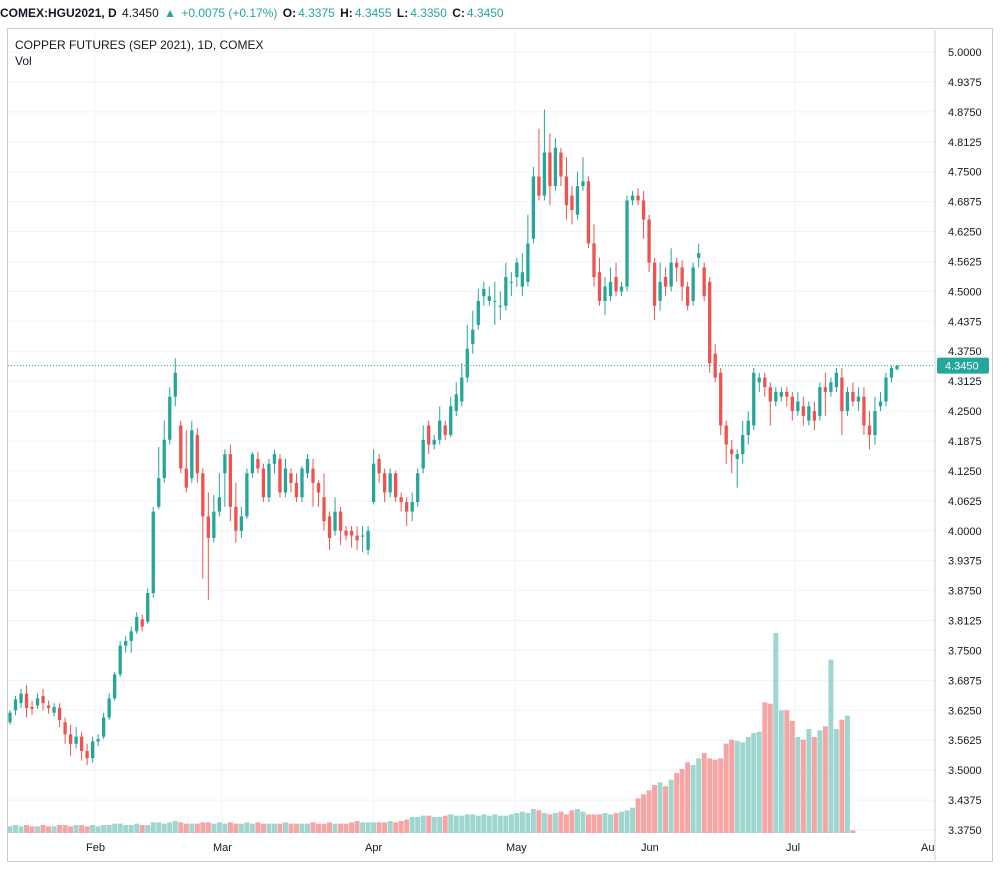 Image resolution: width=1000 pixels, height=869 pixels. Describe the element at coordinates (965, 262) in the screenshot. I see `price-tick-label: 4.5625` at that location.